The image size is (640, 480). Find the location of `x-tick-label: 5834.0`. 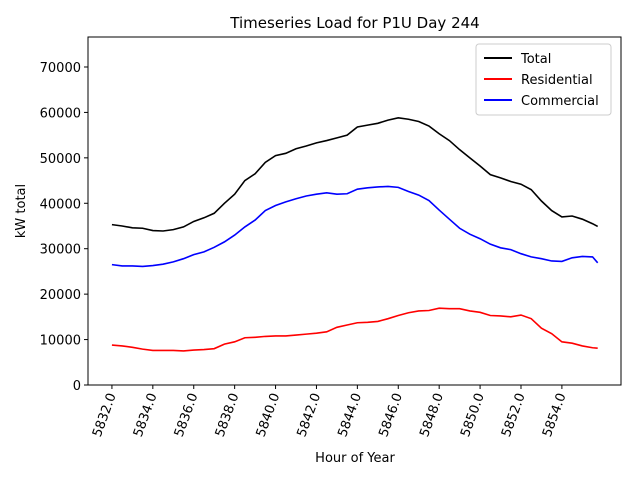

x-tick-label: 5834.0 is located at coordinates (146, 415).